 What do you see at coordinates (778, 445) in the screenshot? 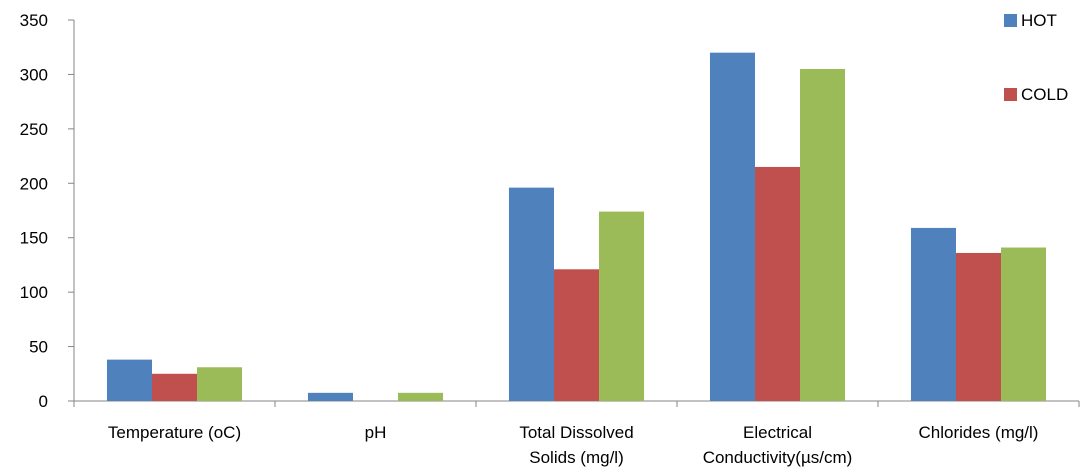
I see `x-category-label: Electrical Conductivity(µs/cm)` at bounding box center [778, 445].